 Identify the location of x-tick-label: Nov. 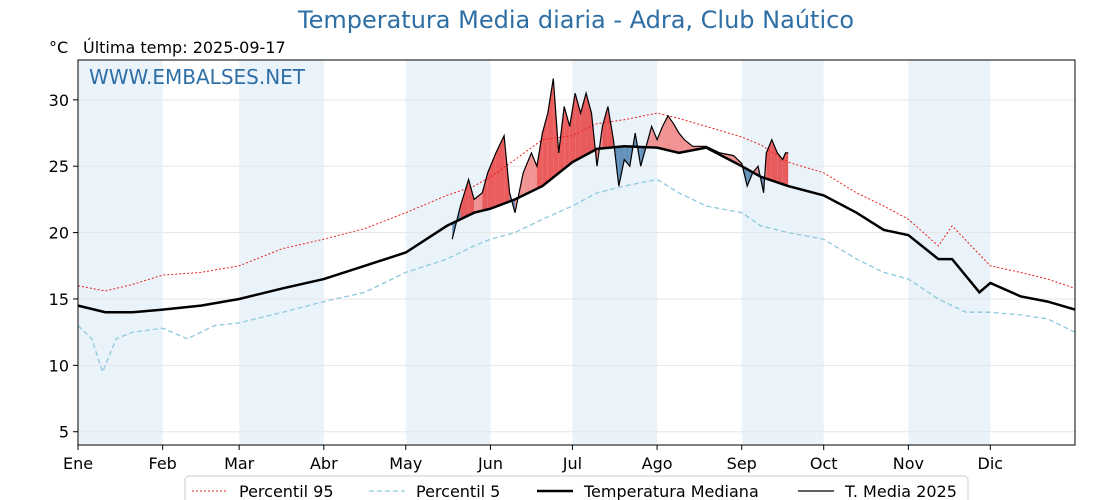
(908, 463).